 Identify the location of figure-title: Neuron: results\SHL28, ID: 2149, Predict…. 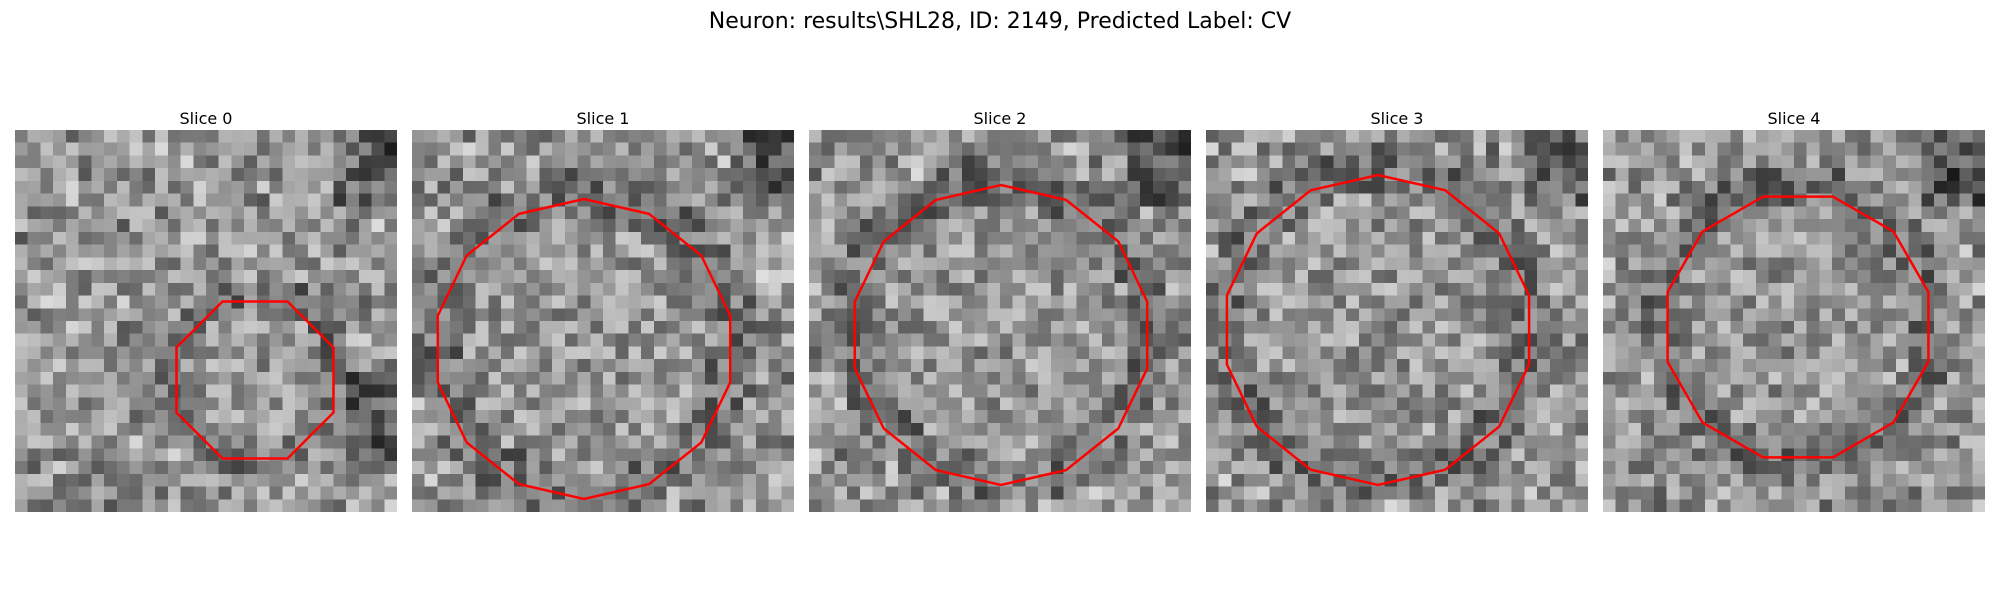
(1000, 21).